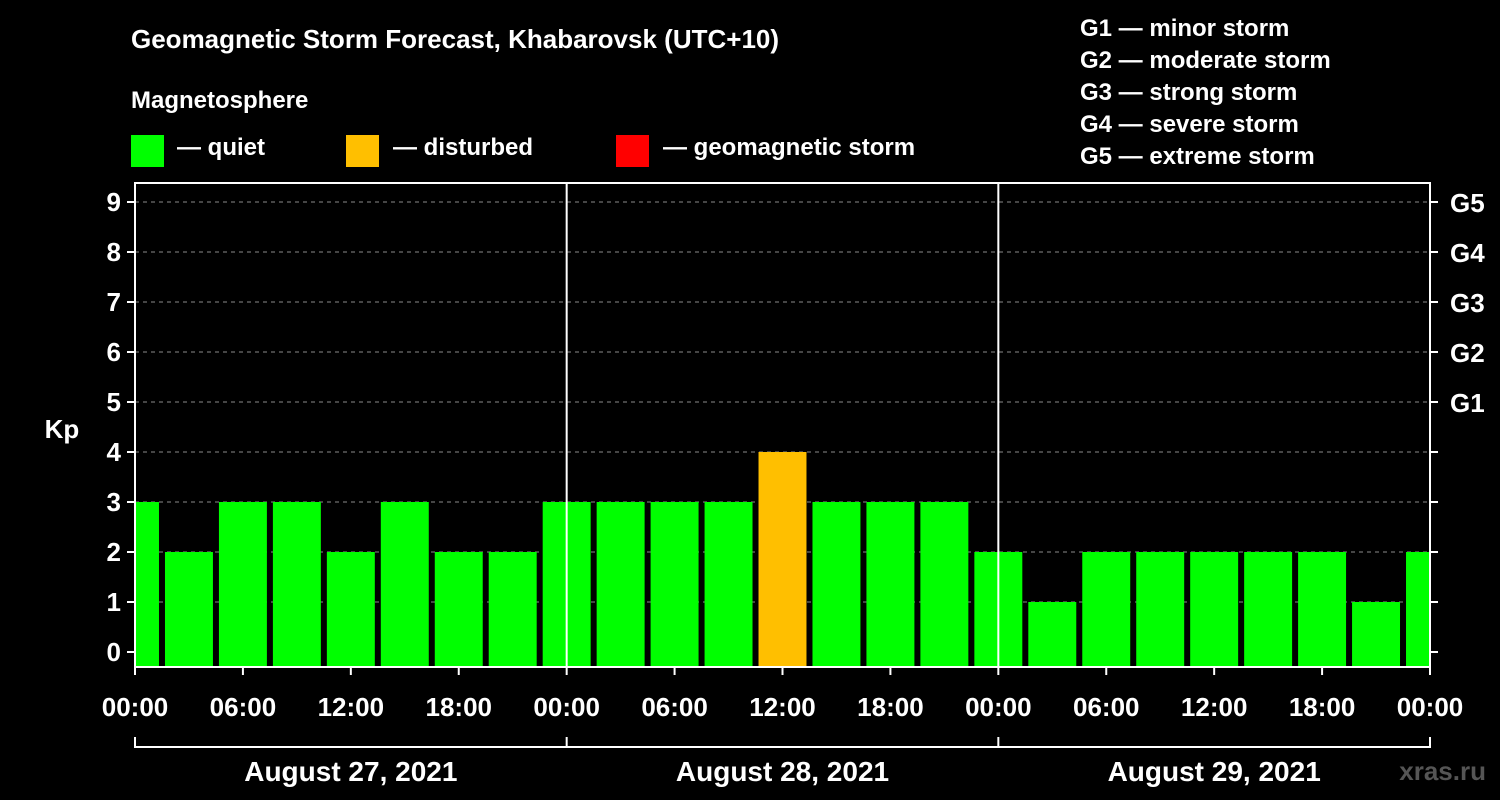 This screenshot has width=1500, height=800. What do you see at coordinates (1442, 771) in the screenshot?
I see `watermark: xras.ru` at bounding box center [1442, 771].